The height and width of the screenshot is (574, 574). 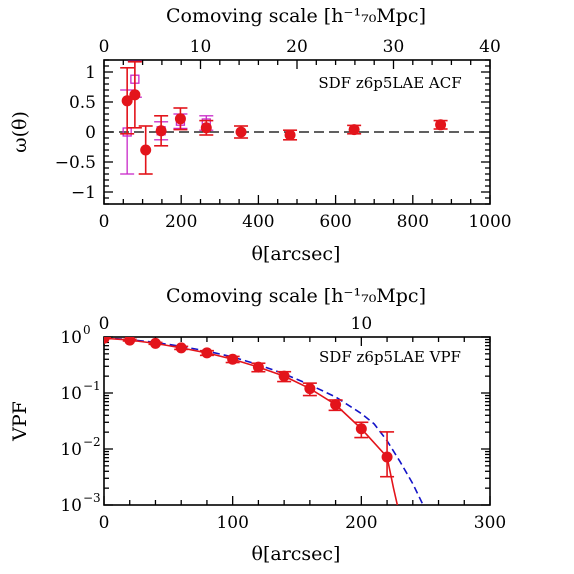 What do you see at coordinates (20, 132) in the screenshot?
I see `acf-y-axis-label: ω(θ)` at bounding box center [20, 132].